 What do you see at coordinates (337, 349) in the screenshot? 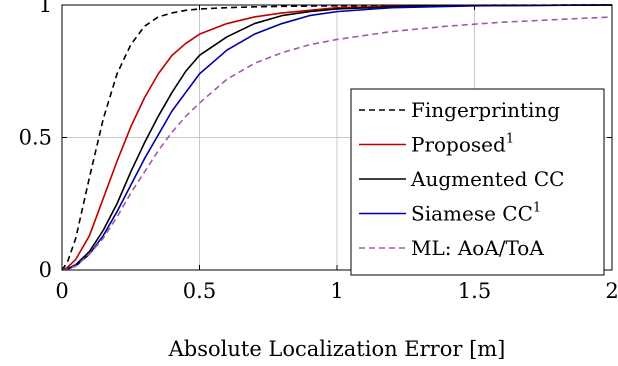
I see `x-axis-label: Absolute Localization Error [m]` at bounding box center [337, 349].